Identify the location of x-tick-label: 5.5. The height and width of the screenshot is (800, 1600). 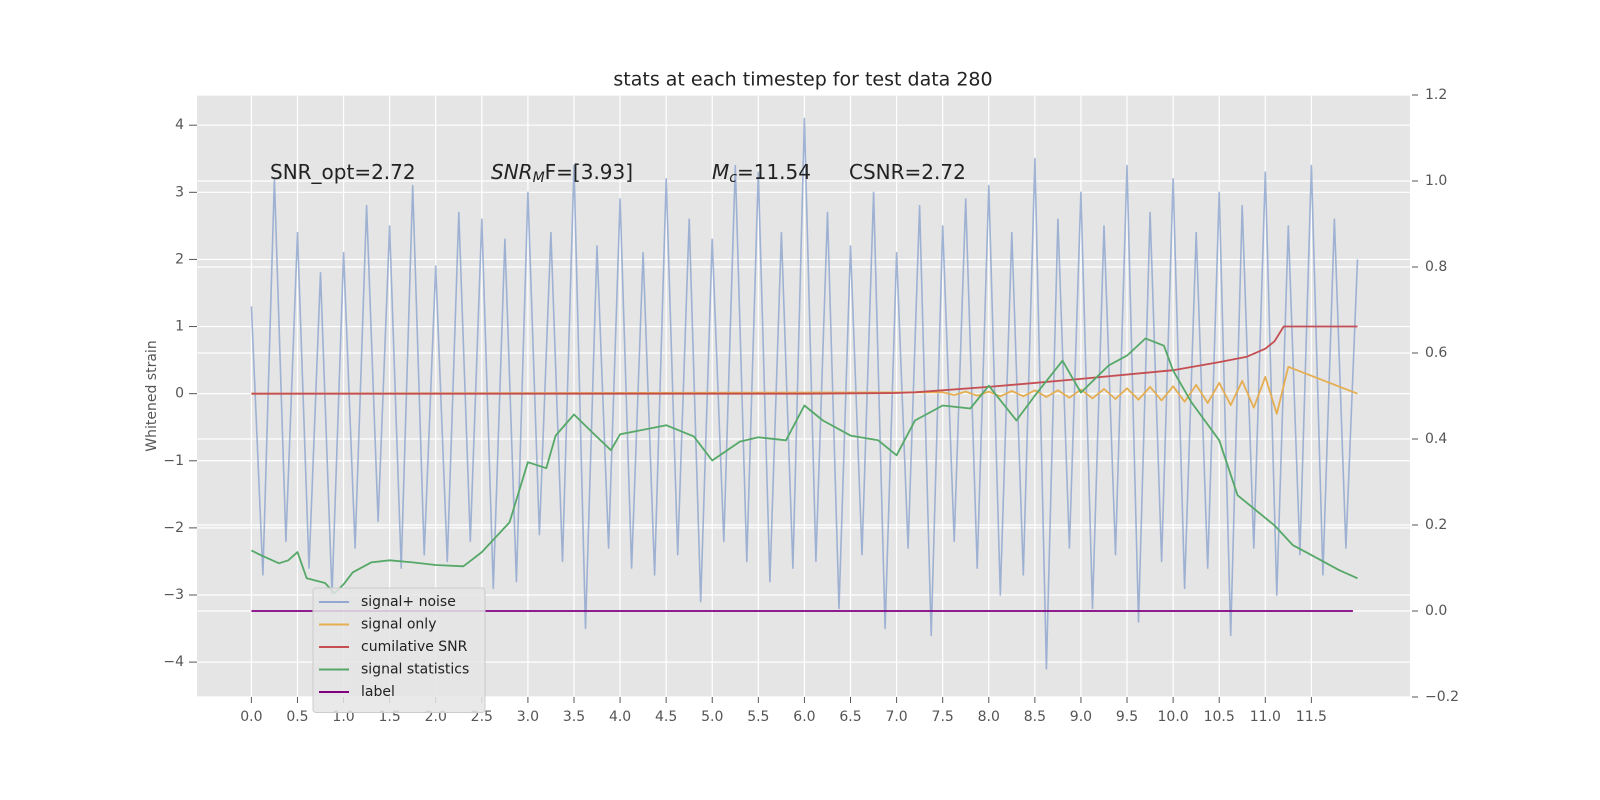
(758, 717).